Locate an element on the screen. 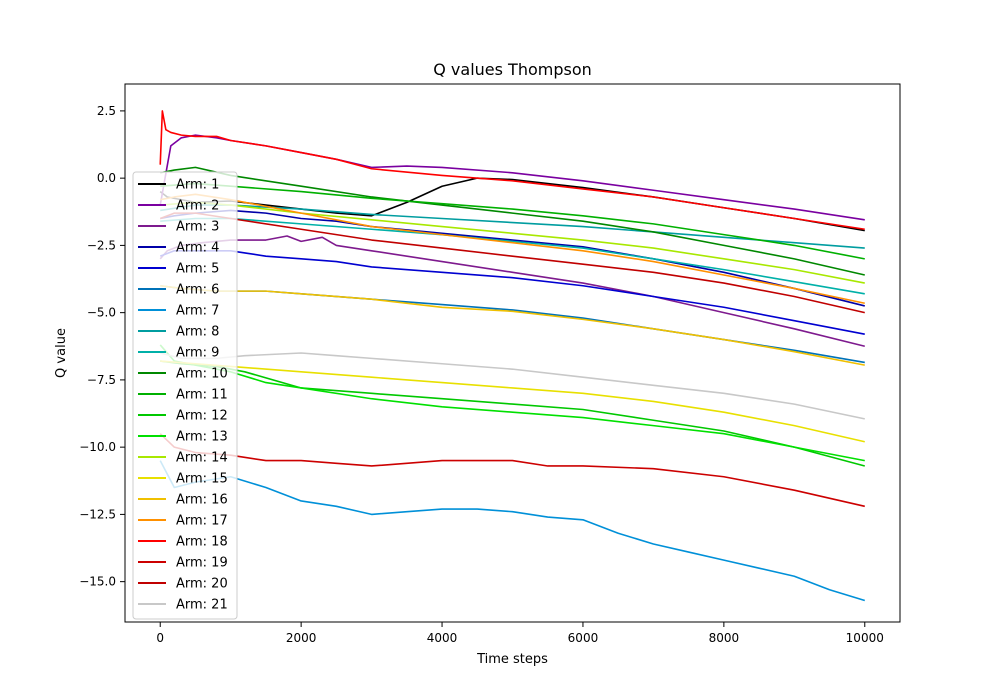  x-tick-label: 4000 is located at coordinates (442, 638).